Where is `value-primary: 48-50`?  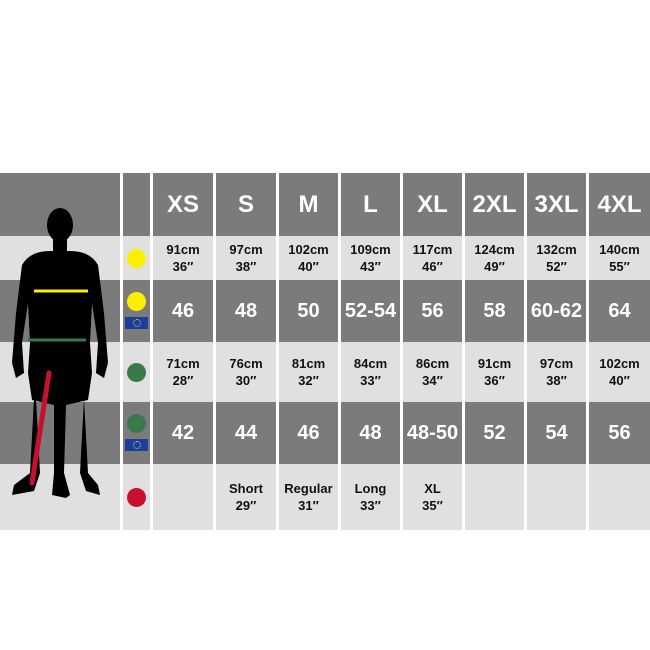
value-primary: 48-50 is located at coordinates (432, 432).